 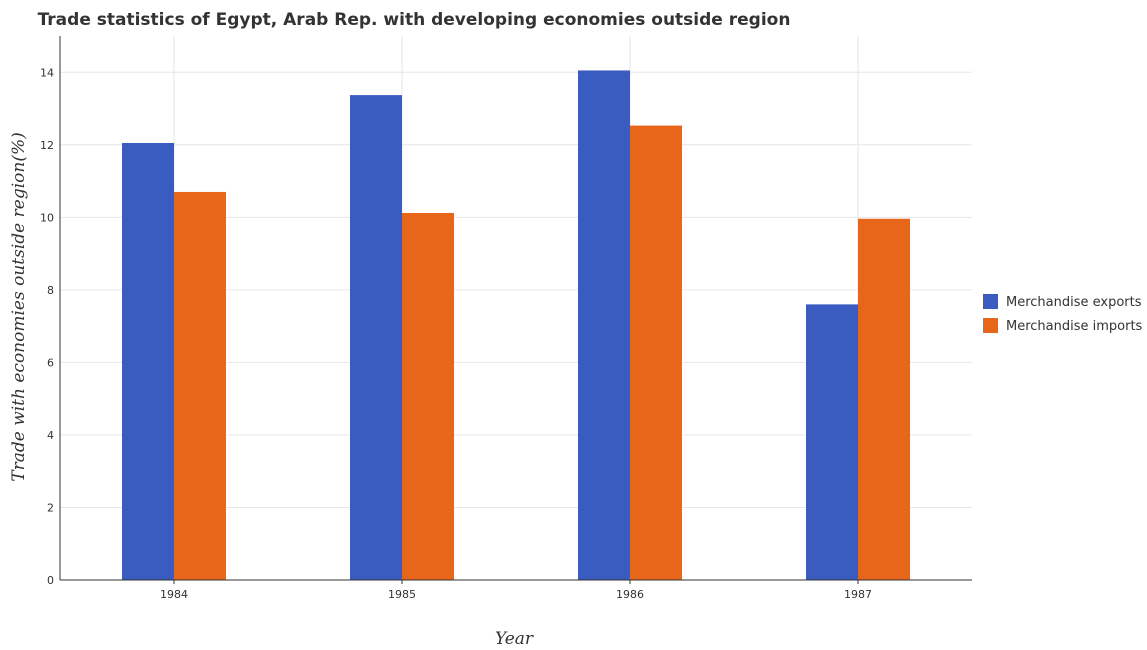 What do you see at coordinates (50, 435) in the screenshot?
I see `y-tick-label: 4` at bounding box center [50, 435].